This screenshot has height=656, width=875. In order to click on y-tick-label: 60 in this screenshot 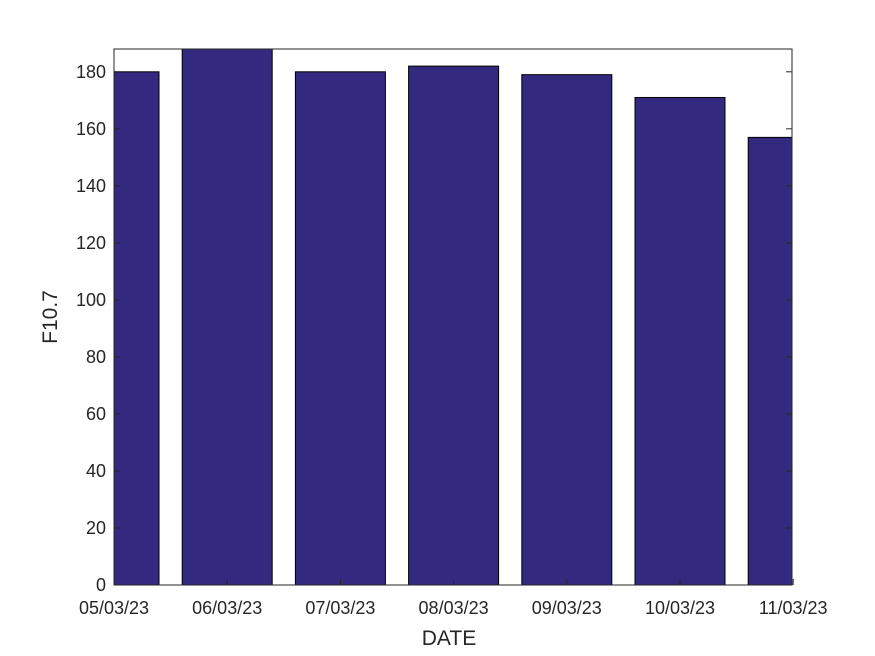, I will do `click(96, 414)`.